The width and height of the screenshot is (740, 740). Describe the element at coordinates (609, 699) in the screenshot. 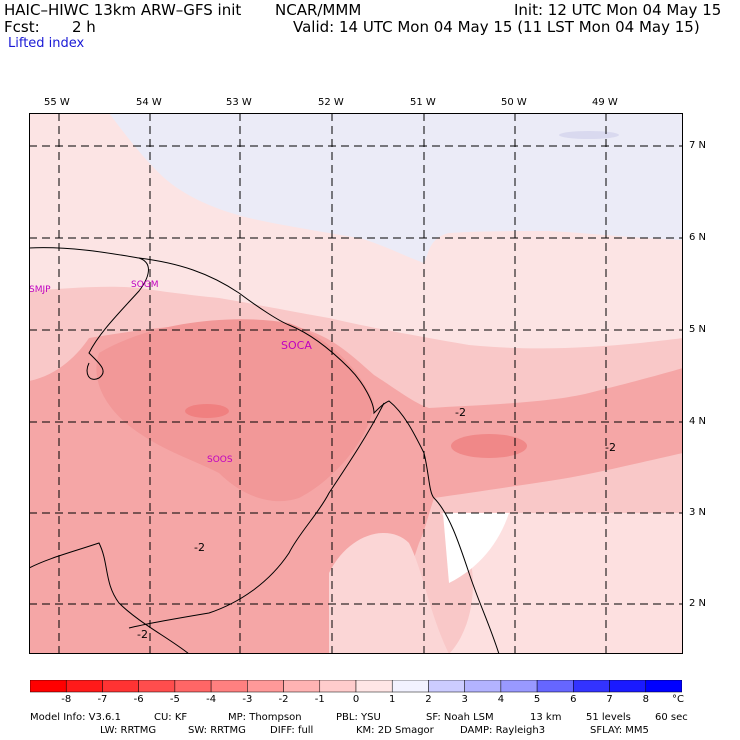

I see `colorbar-label: 7` at that location.